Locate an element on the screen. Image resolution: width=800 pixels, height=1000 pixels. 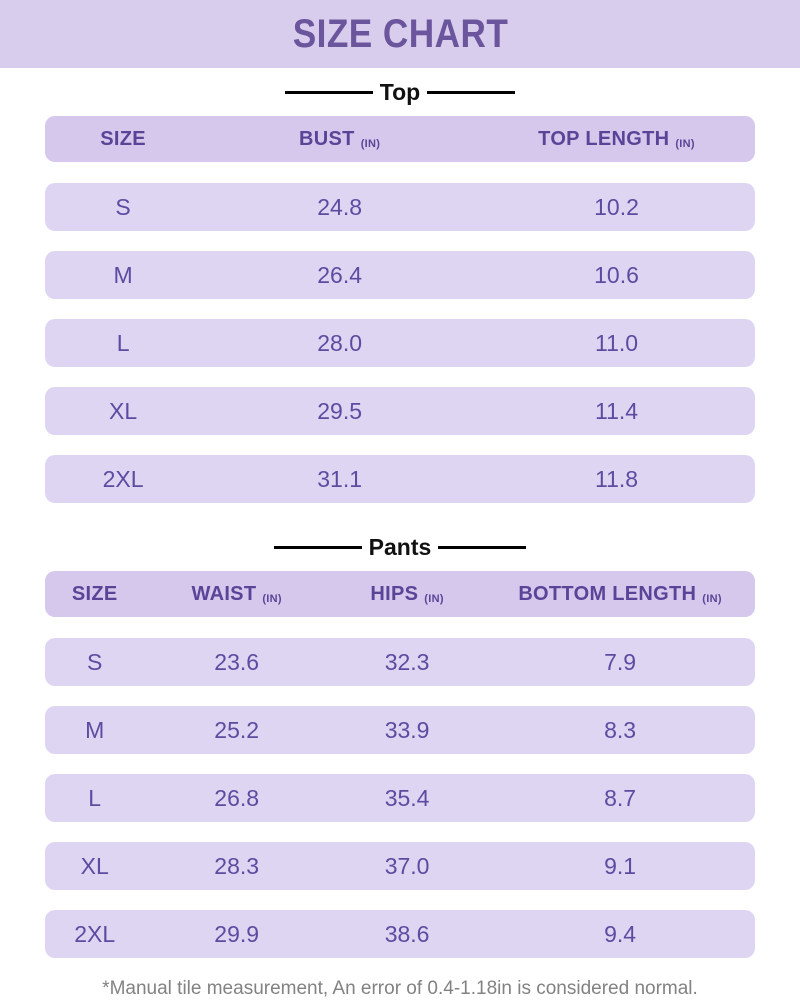
waist-cell: 29.9 is located at coordinates (237, 934).